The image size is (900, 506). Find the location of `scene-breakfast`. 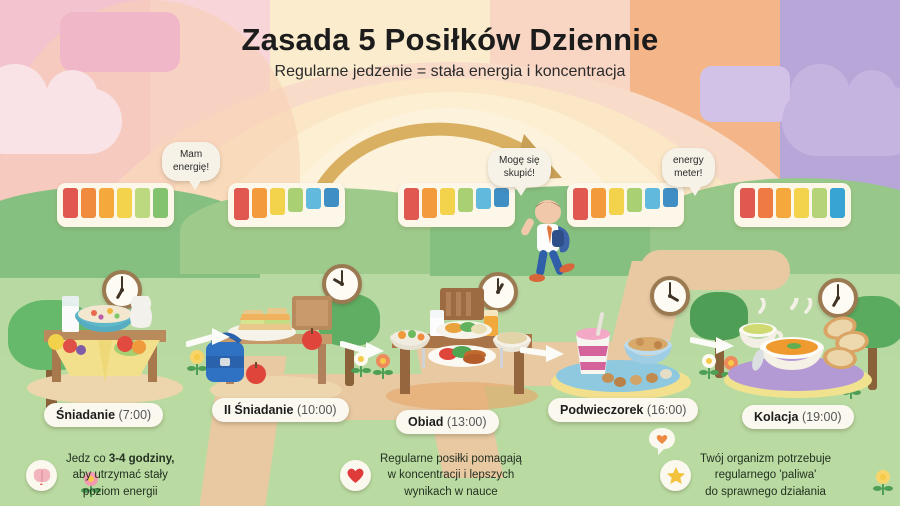

scene-breakfast is located at coordinates (105, 350).